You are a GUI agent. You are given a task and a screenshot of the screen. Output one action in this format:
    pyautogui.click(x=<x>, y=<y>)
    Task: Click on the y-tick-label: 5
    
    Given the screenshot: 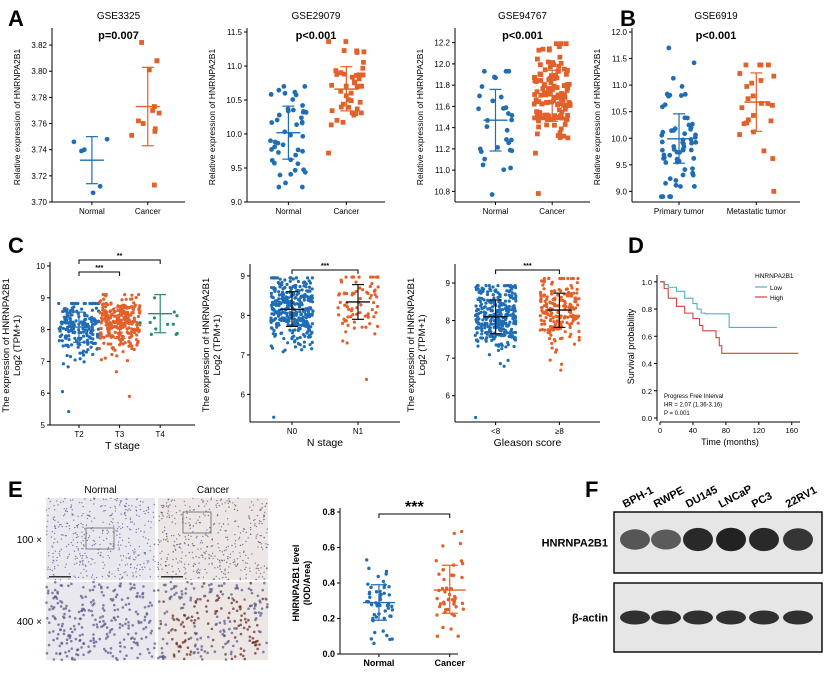 What is the action you would take?
    pyautogui.click(x=43, y=425)
    